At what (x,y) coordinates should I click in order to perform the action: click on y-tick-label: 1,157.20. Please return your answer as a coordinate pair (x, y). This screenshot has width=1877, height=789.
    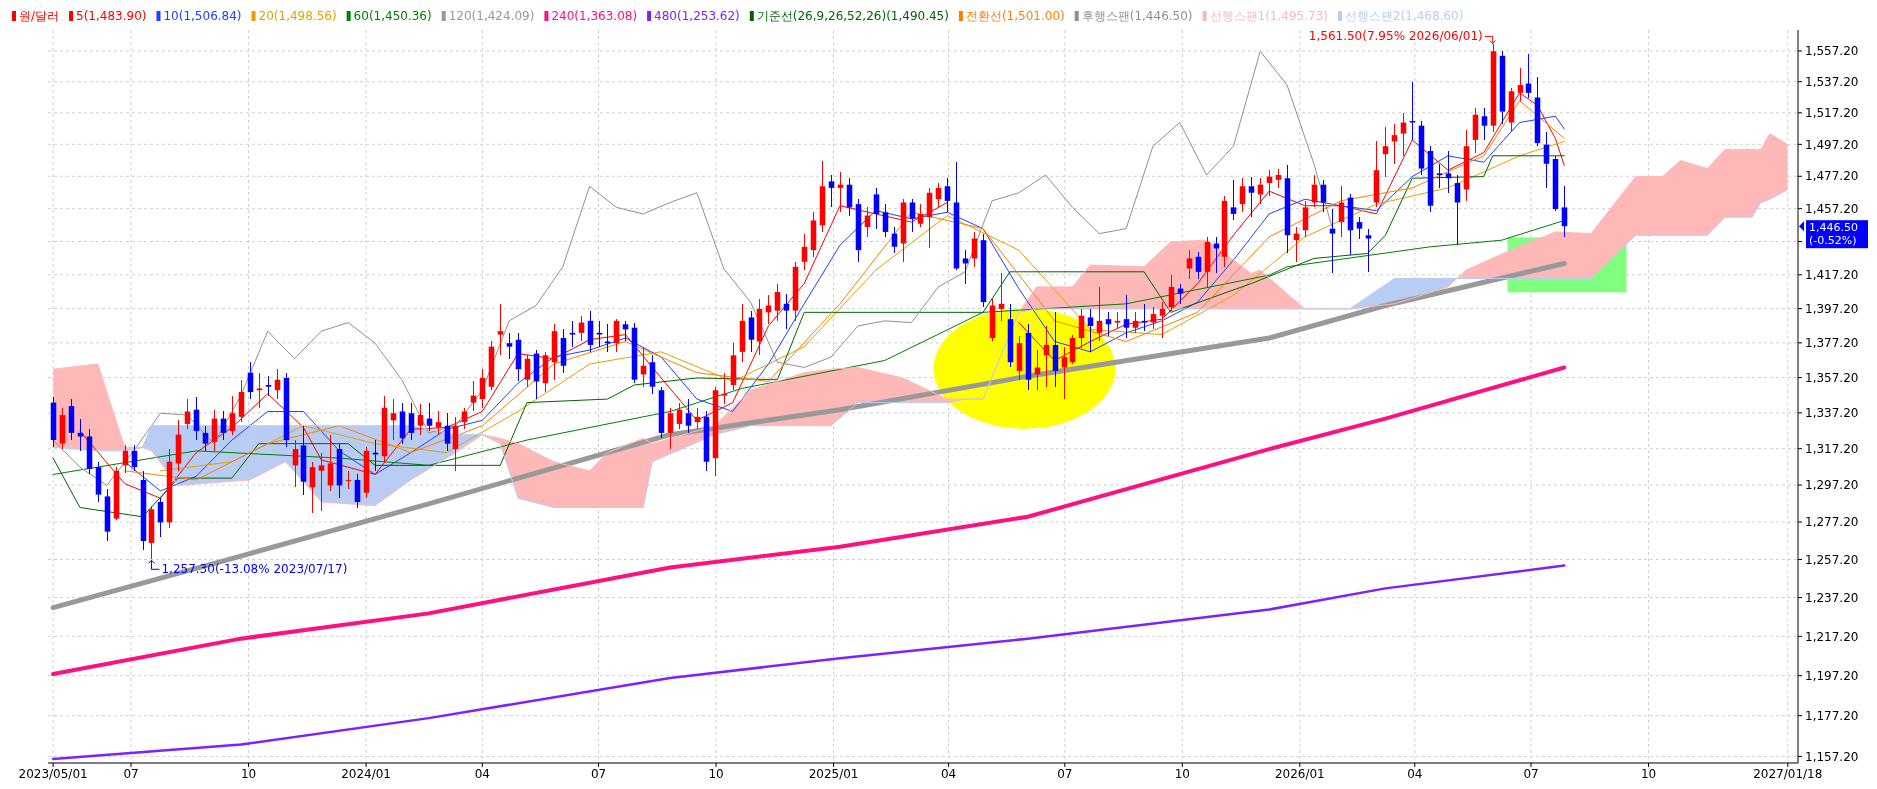
    Looking at the image, I should click on (1832, 756).